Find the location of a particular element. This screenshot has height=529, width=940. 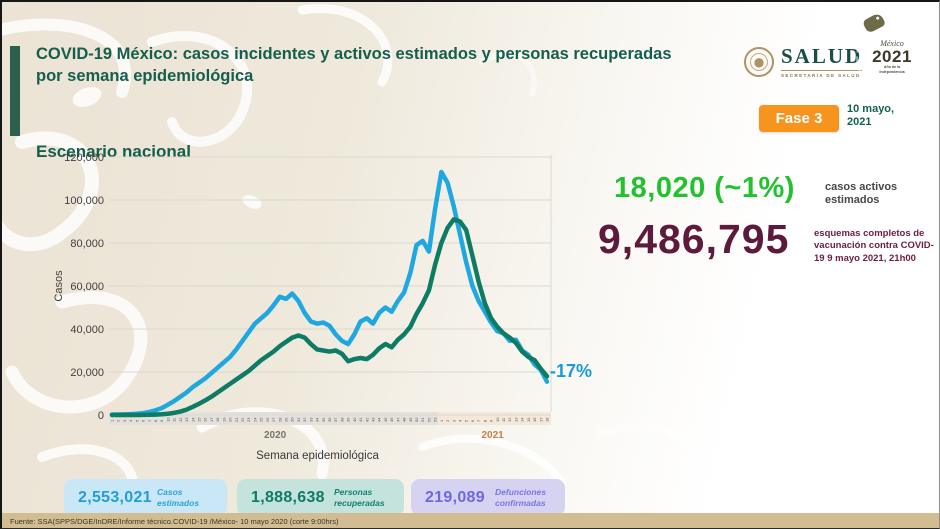

salud-logo: SALUD SECRETARÍA DE SALUD is located at coordinates (803, 61).